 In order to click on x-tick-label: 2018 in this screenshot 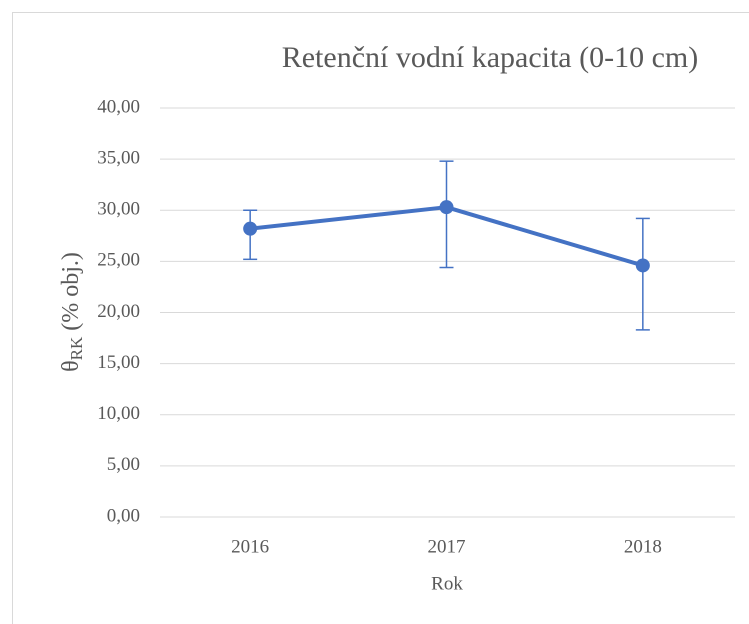, I will do `click(643, 546)`.